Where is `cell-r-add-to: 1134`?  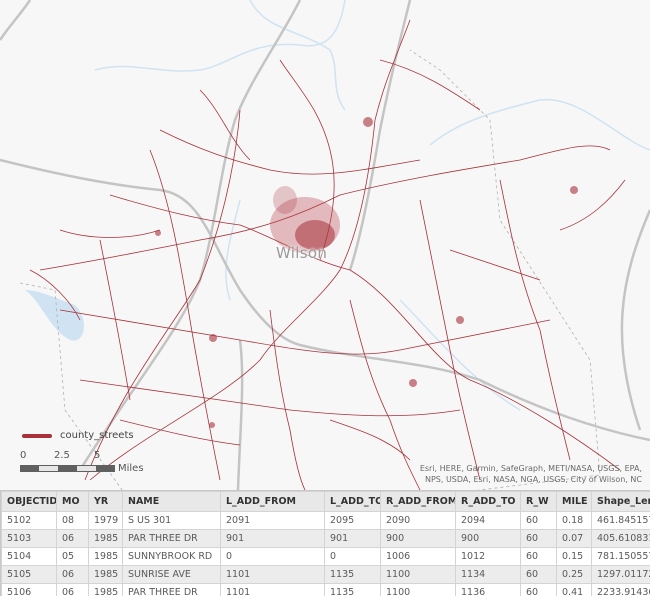 cell-r-add-to: 1134 is located at coordinates (488, 574).